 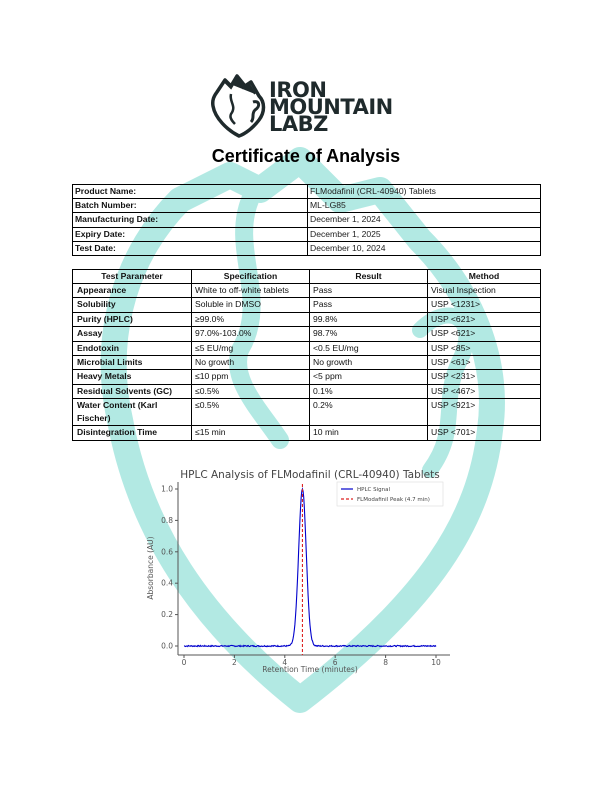 I want to click on y-ticks: 0.0 0.2 0.4 0.6 0.8 1.0, so click(x=169, y=568).